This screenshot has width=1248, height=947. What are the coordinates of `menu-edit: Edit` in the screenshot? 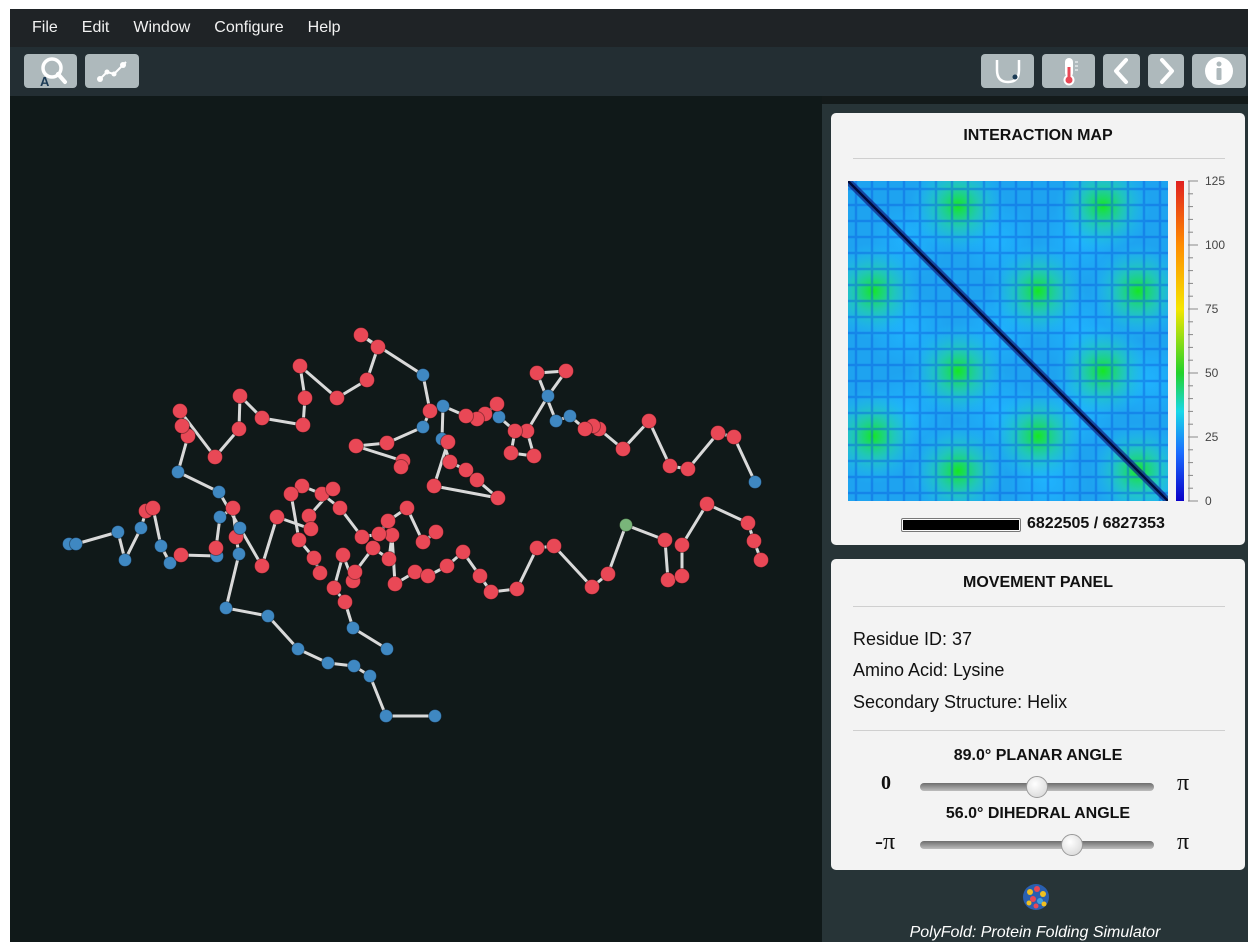 It's located at (95, 27).